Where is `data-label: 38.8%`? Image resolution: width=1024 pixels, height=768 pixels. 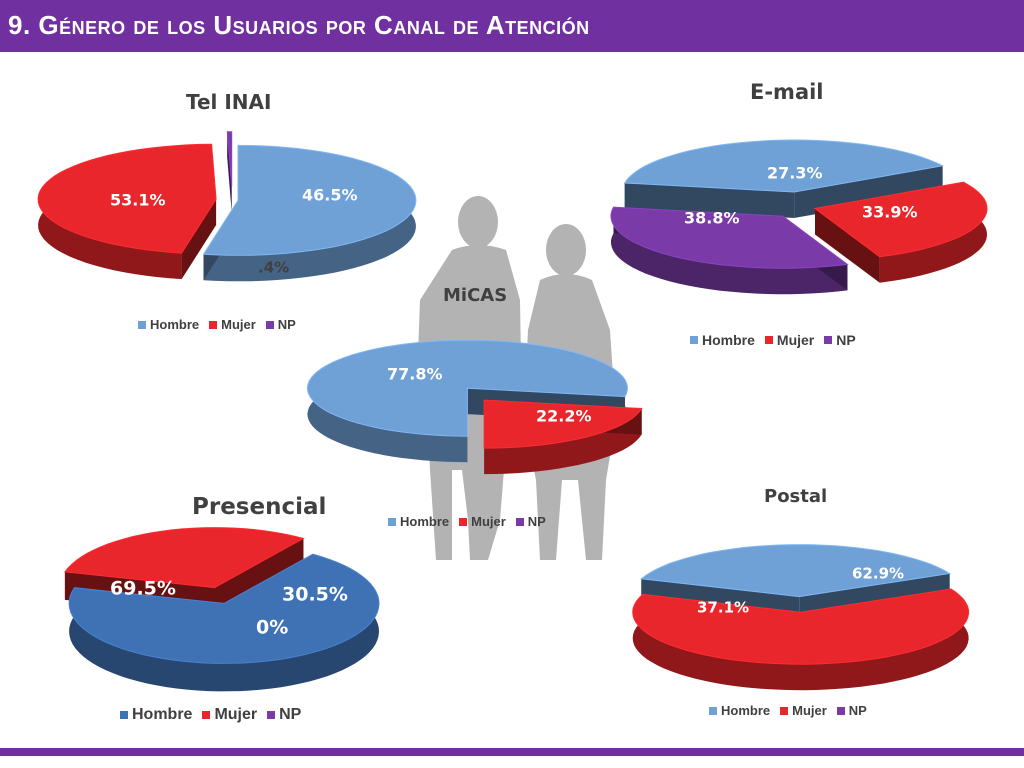
data-label: 38.8% is located at coordinates (712, 218).